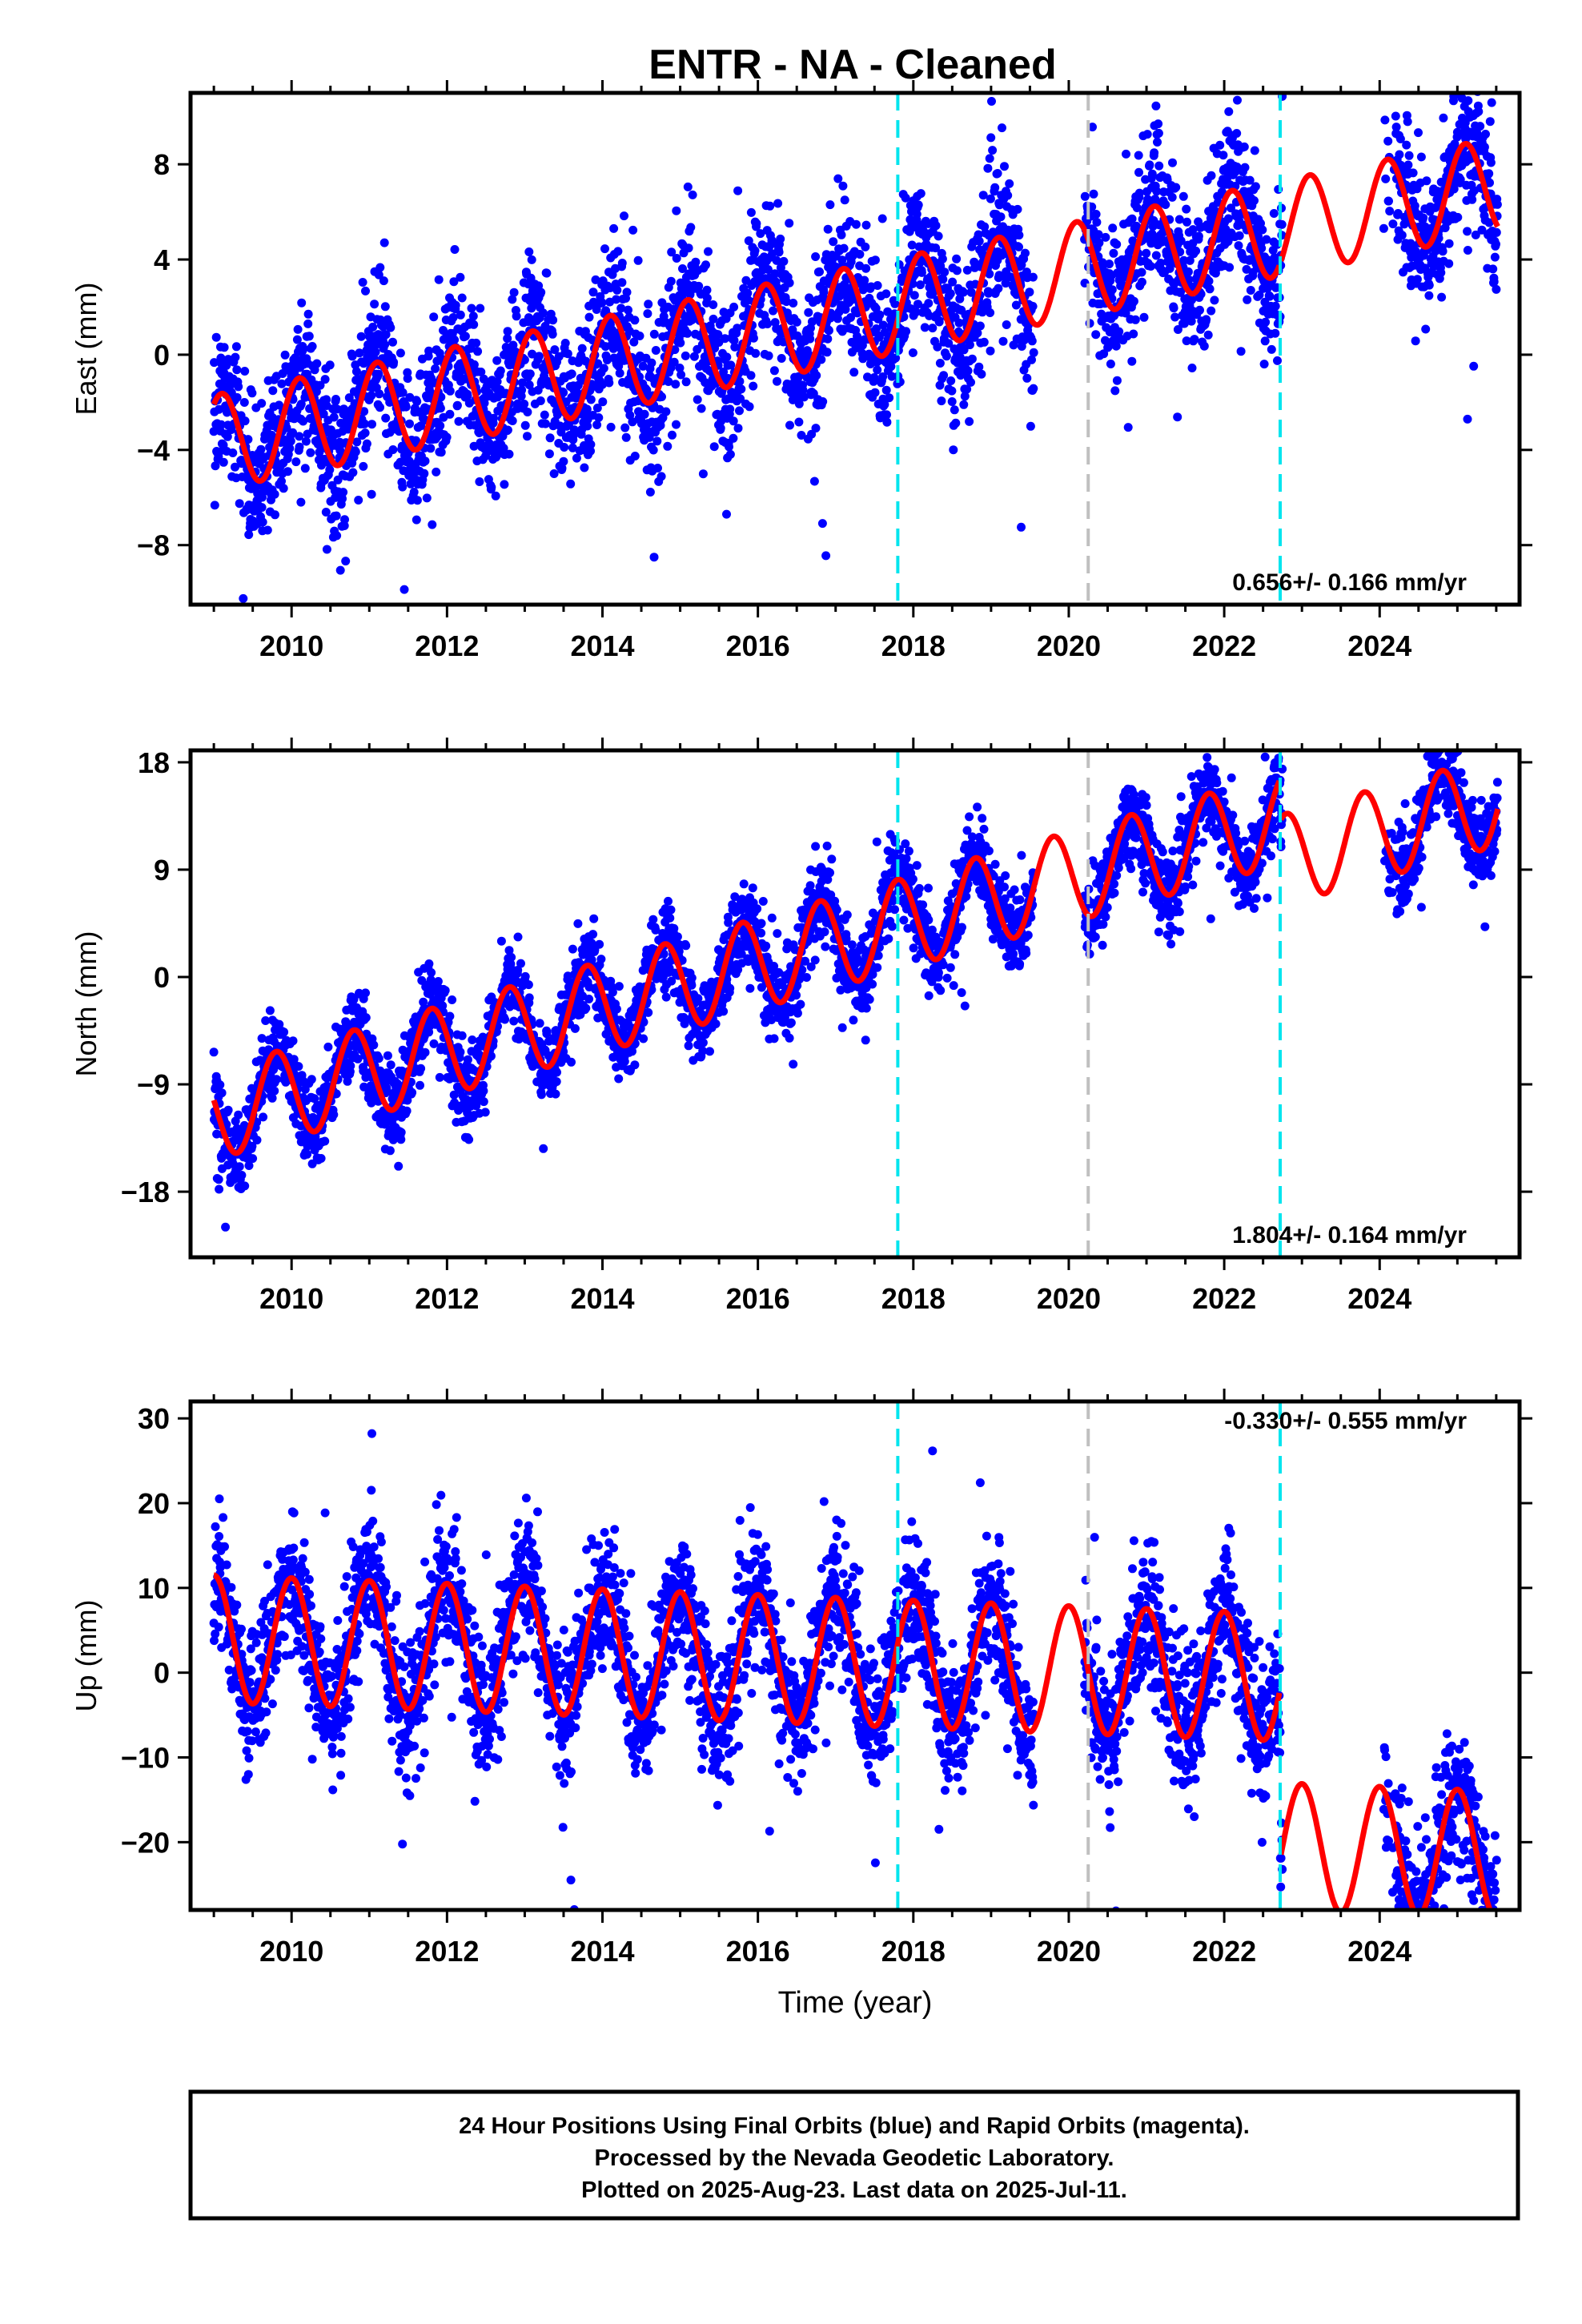  I want to click on y-tick-label: 8, so click(162, 164).